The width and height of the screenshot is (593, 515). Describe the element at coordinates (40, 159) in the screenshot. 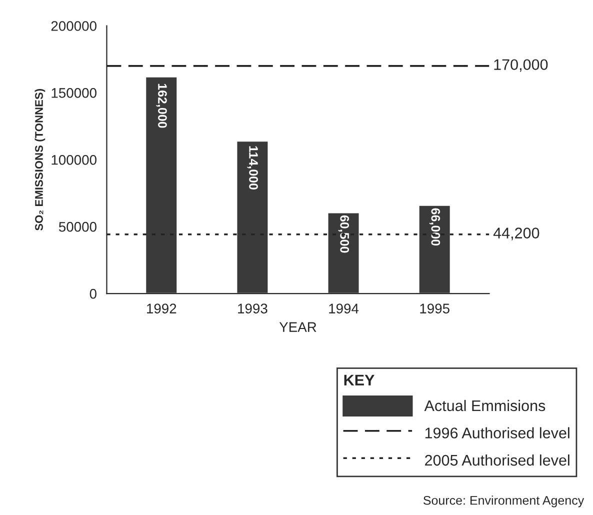

I see `y-axis-title: SO₂ EMISSIONS (TONNES)` at that location.